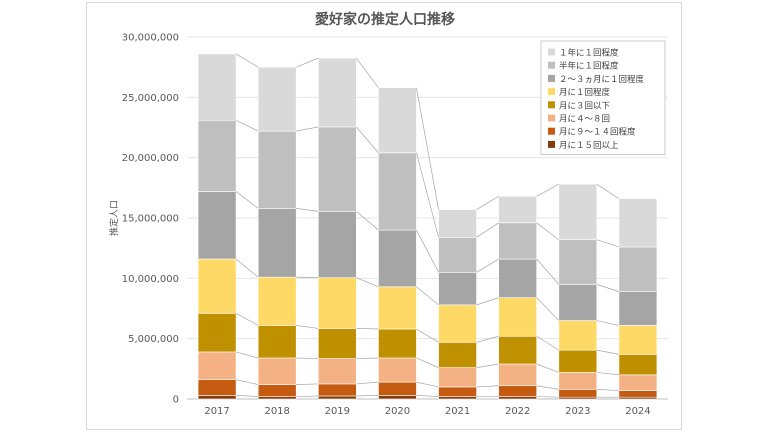 The height and width of the screenshot is (433, 770). I want to click on x-tick-label: 2020, so click(397, 411).